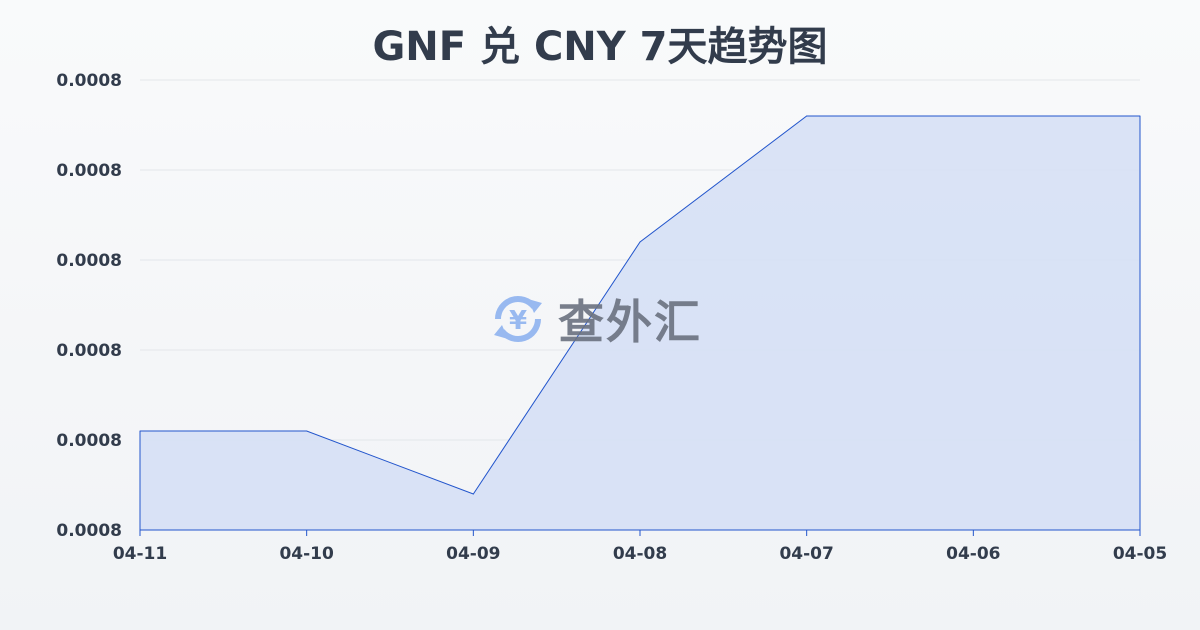 Image resolution: width=1200 pixels, height=630 pixels. Describe the element at coordinates (640, 554) in the screenshot. I see `x-tick-label: 04-08` at that location.